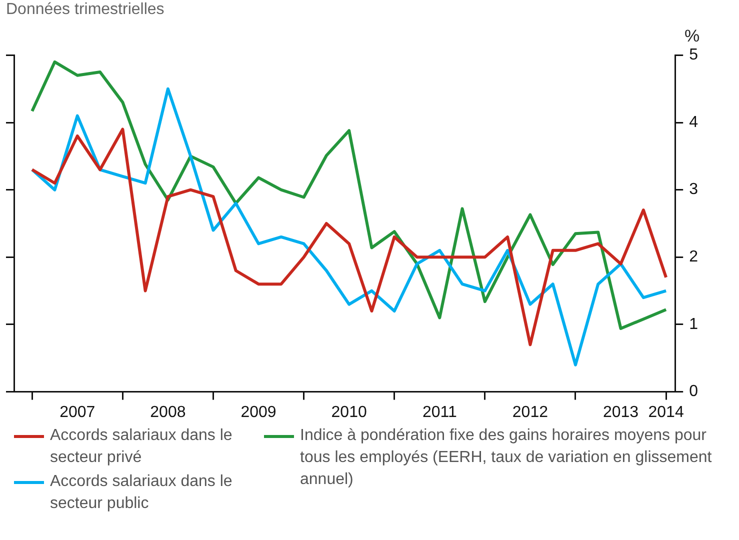  What do you see at coordinates (693, 122) in the screenshot?
I see `y-tick-label: 4` at bounding box center [693, 122].